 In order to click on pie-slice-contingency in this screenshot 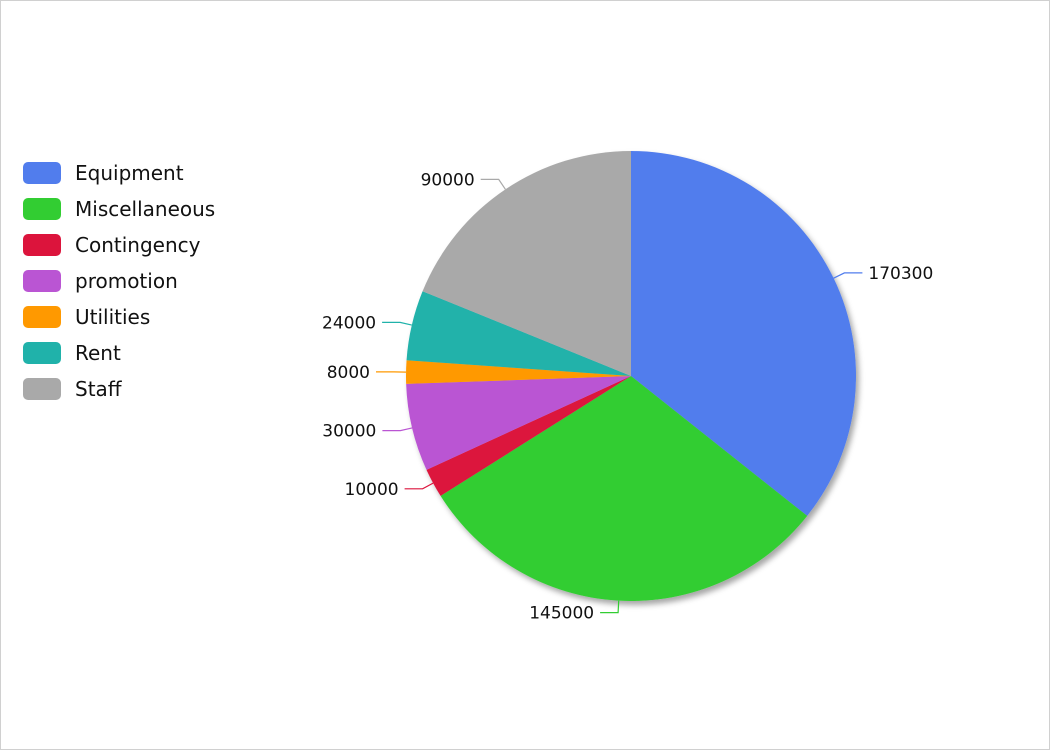, I will do `click(529, 436)`.